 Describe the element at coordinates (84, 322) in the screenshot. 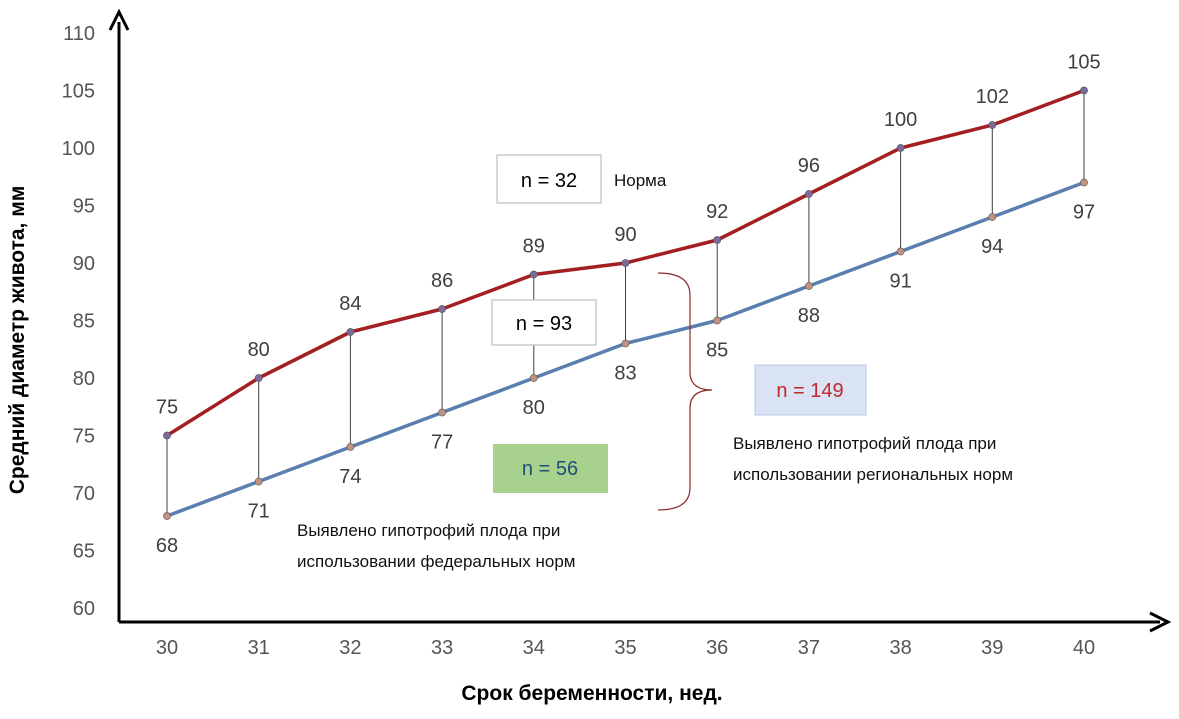

I see `y-tick-label: 85` at that location.